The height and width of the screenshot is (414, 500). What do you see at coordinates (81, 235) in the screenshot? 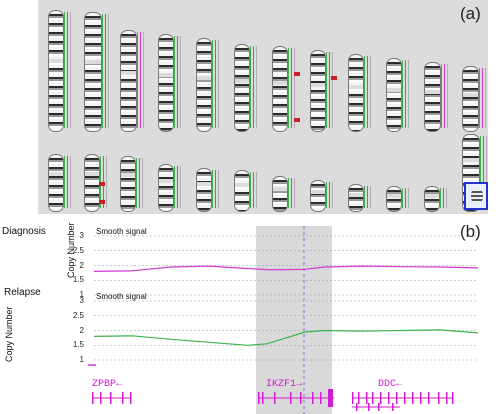
I see `y-tick-label: 3` at bounding box center [81, 235].